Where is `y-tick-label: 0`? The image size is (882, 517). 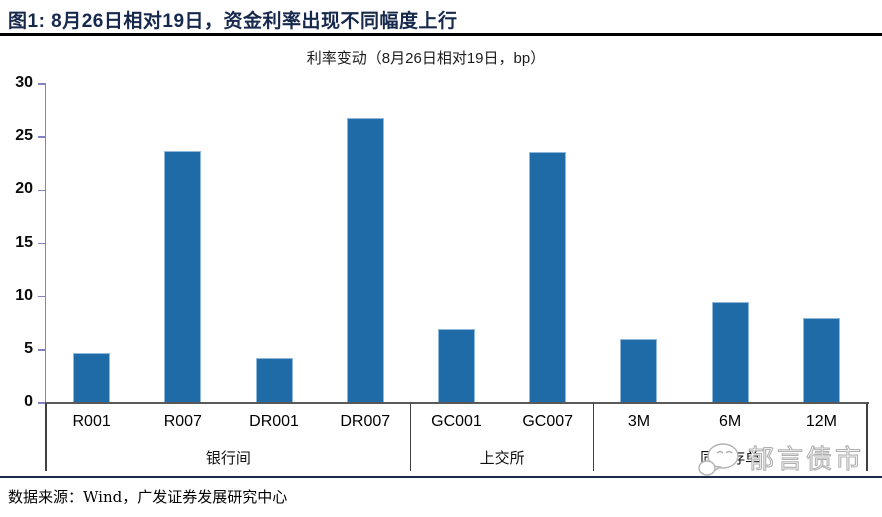
y-tick-label: 0 is located at coordinates (28, 401).